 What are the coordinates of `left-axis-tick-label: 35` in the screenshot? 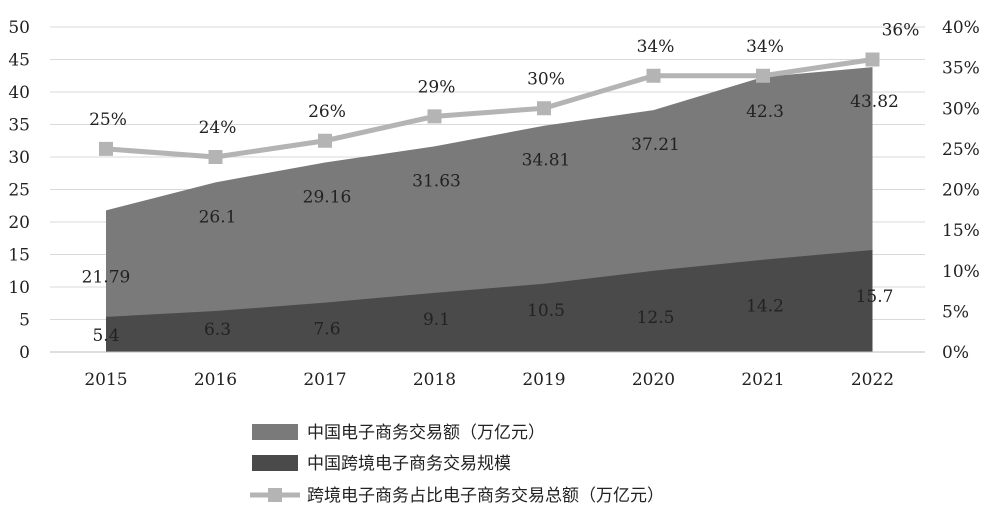 It's located at (19, 126).